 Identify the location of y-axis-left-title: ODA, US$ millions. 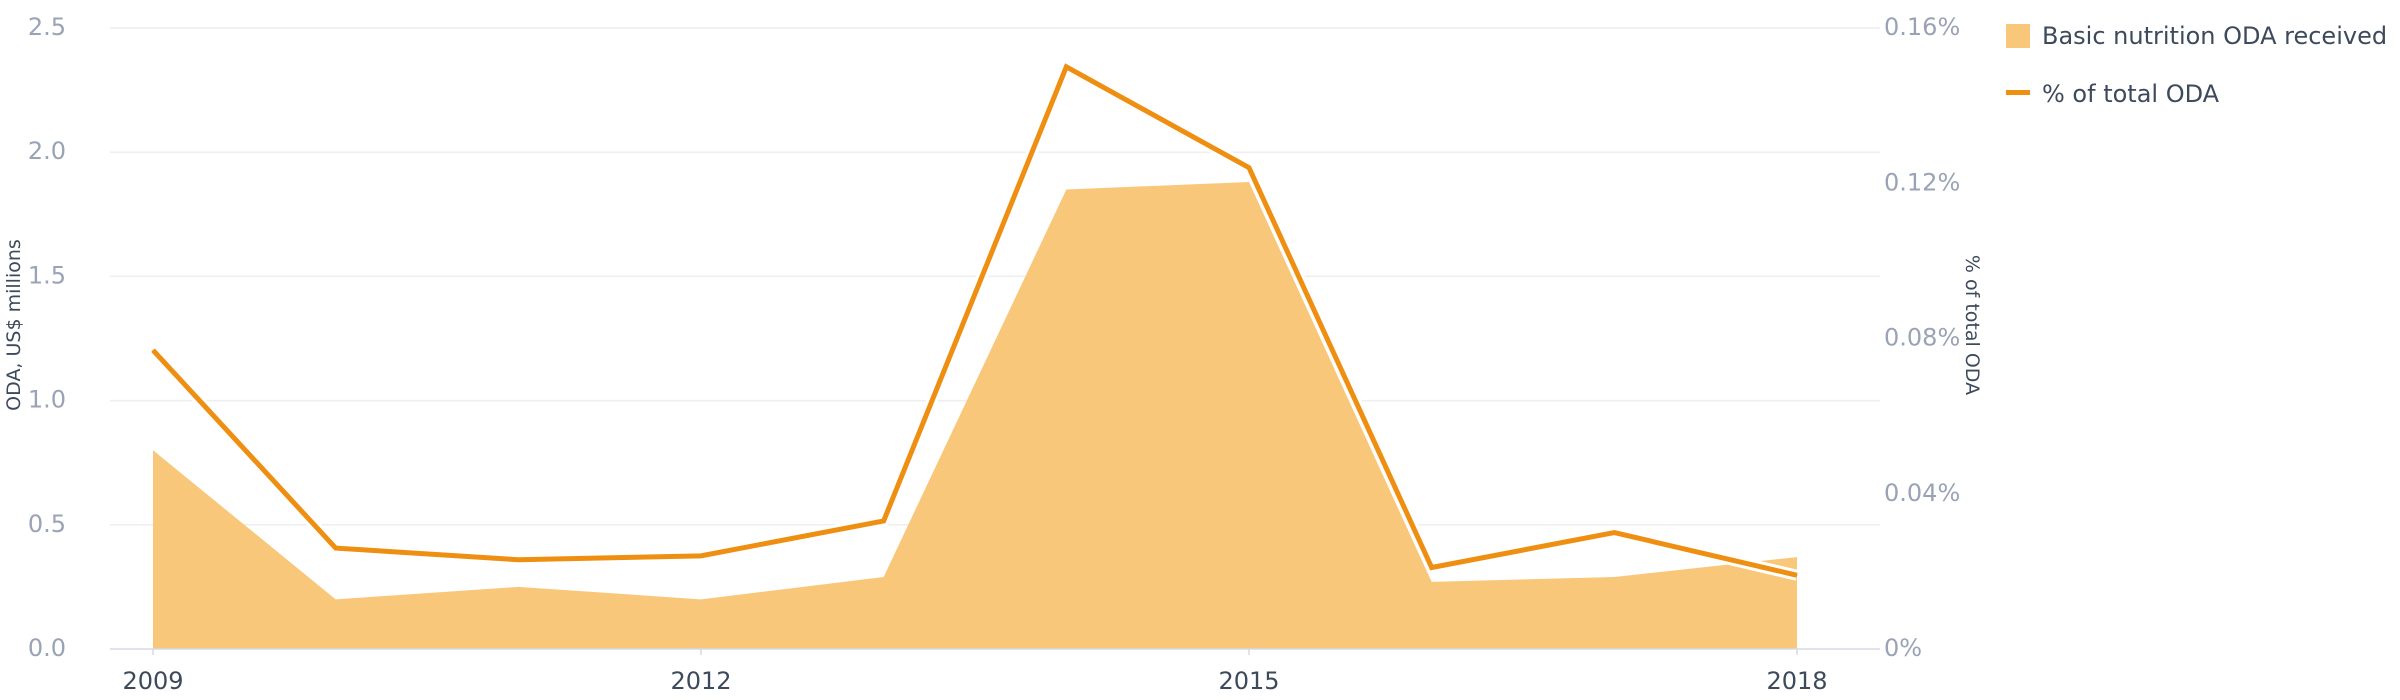
(14, 325).